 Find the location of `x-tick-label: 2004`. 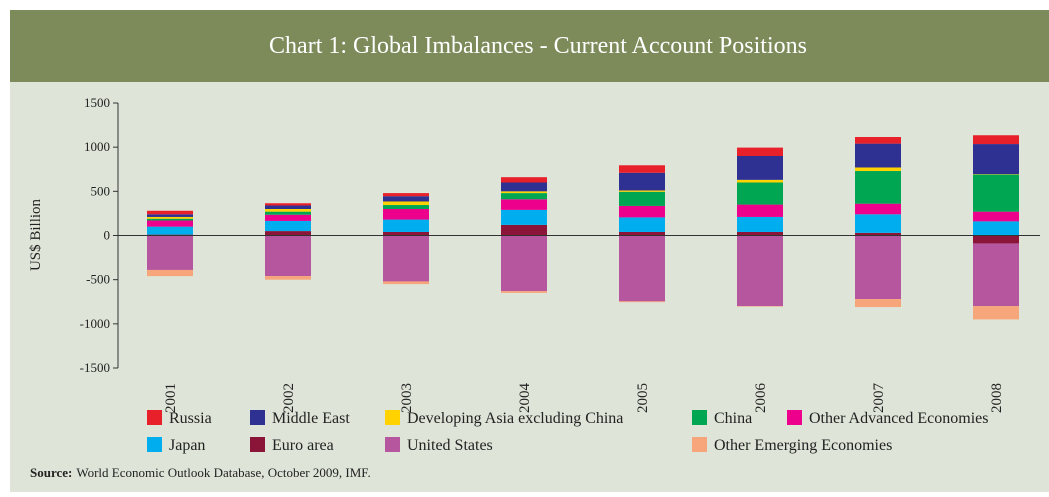

x-tick-label: 2004 is located at coordinates (525, 398).